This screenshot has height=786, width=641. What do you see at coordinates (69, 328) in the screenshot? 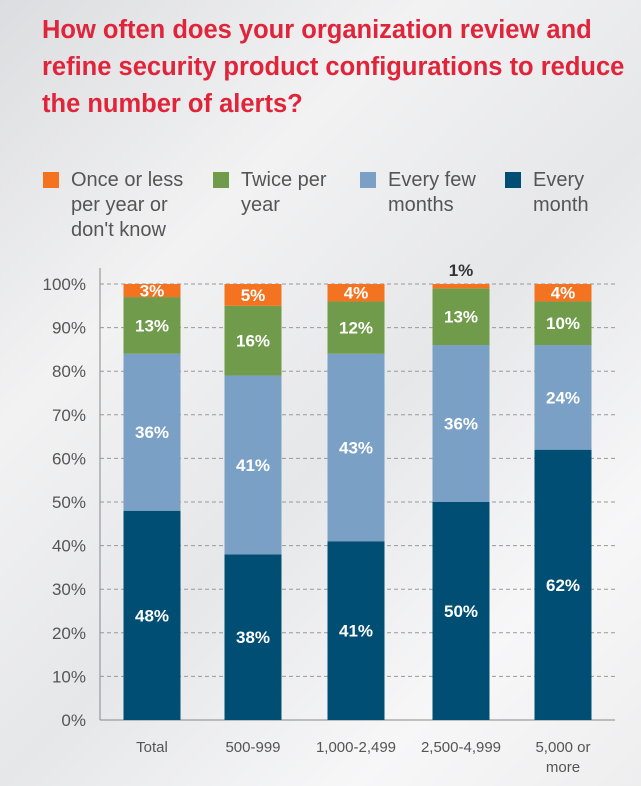
I see `y-tick-label: 90%` at bounding box center [69, 328].